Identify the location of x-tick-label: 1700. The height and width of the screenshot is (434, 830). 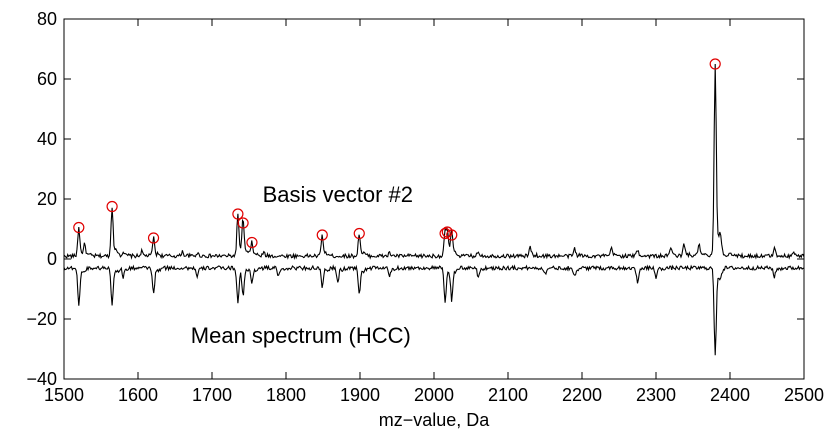
(212, 395).